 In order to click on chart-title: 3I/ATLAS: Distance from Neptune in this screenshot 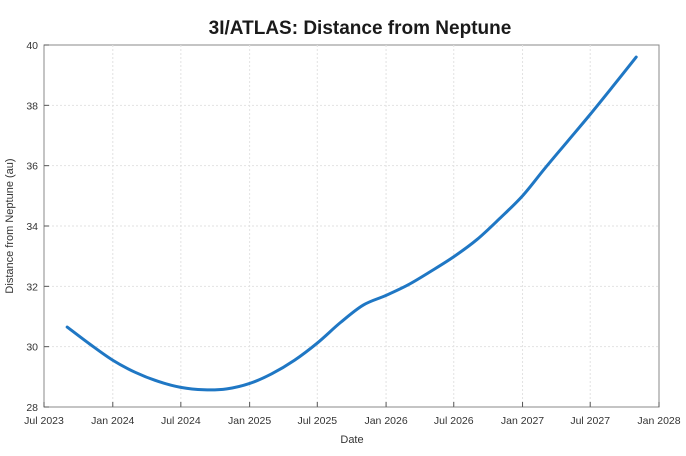, I will do `click(360, 28)`.